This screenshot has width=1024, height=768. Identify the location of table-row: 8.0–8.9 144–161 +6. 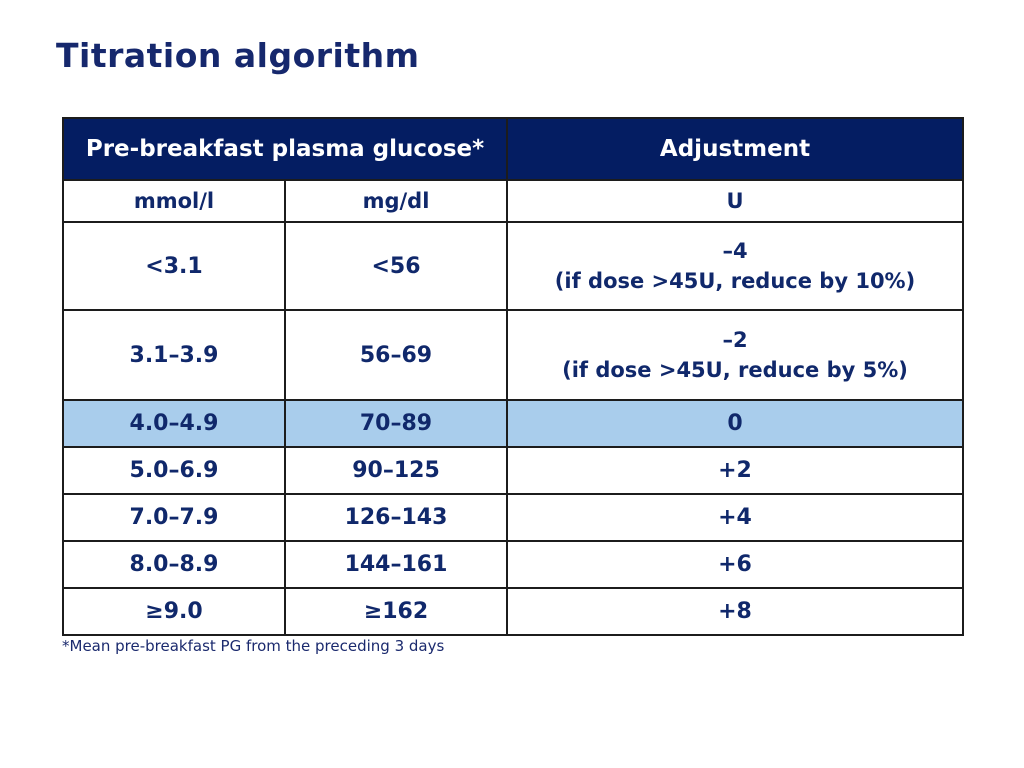
(513, 564).